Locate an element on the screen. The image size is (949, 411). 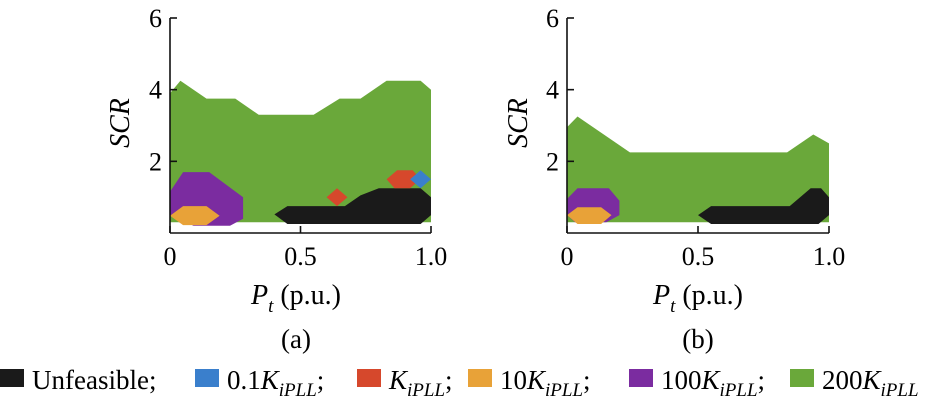
panel-b-y-tick-label: 2 is located at coordinates (552, 161).